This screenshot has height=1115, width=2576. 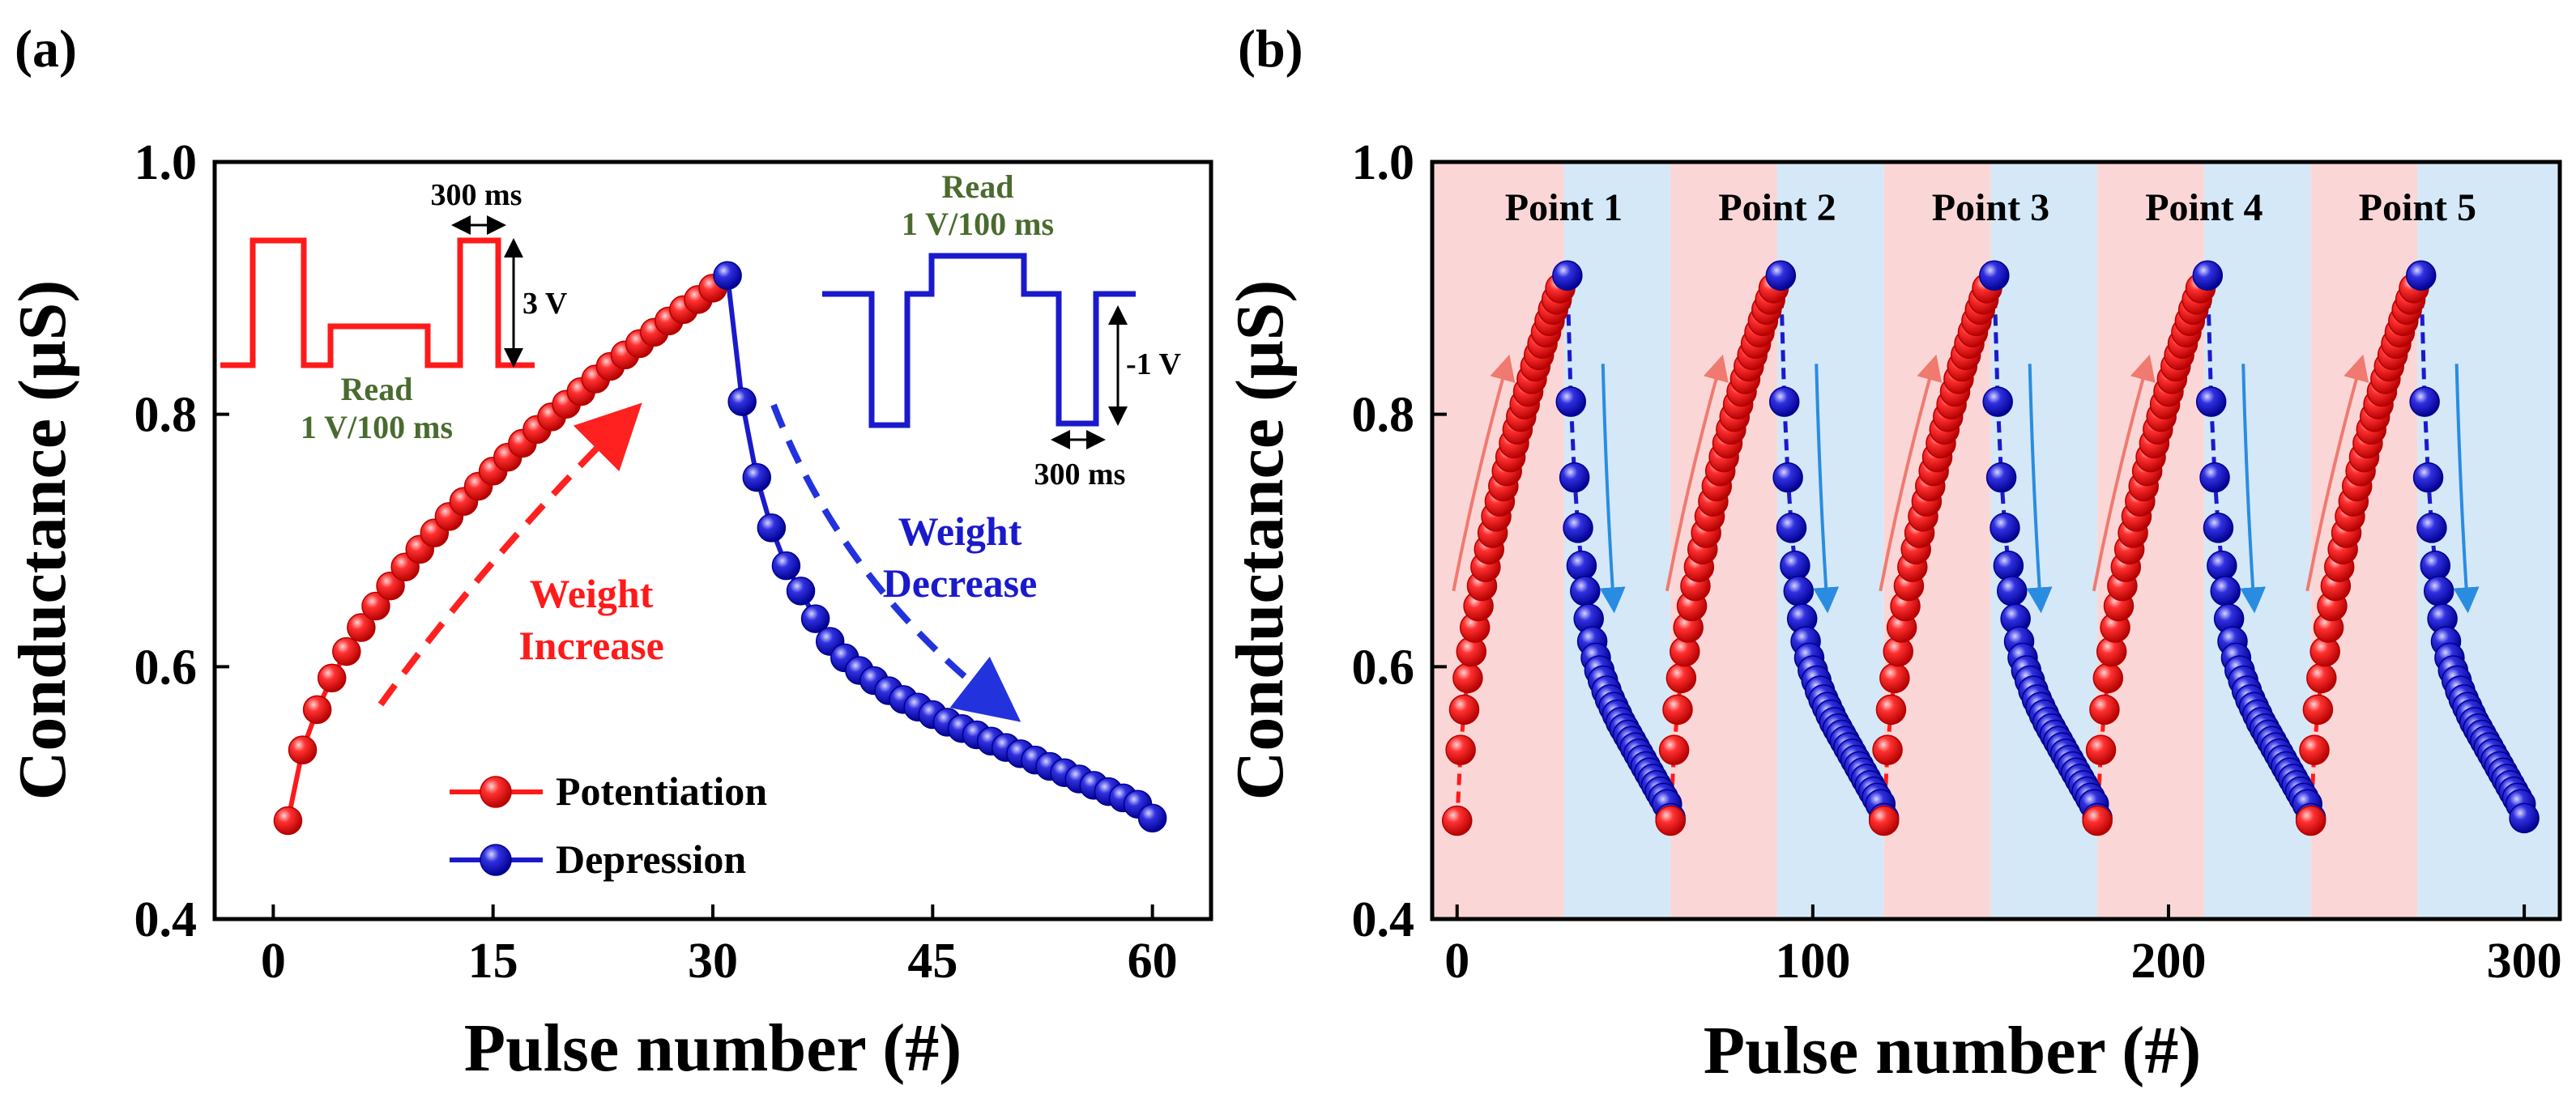 What do you see at coordinates (273, 961) in the screenshot?
I see `panel-a-xtick-label: 0` at bounding box center [273, 961].